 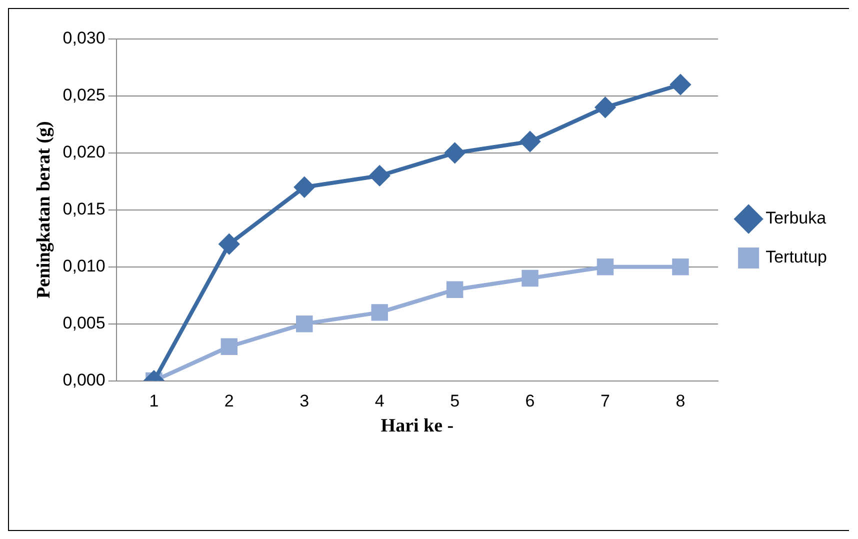 I want to click on y-tick-label: 0,015, so click(x=84, y=209).